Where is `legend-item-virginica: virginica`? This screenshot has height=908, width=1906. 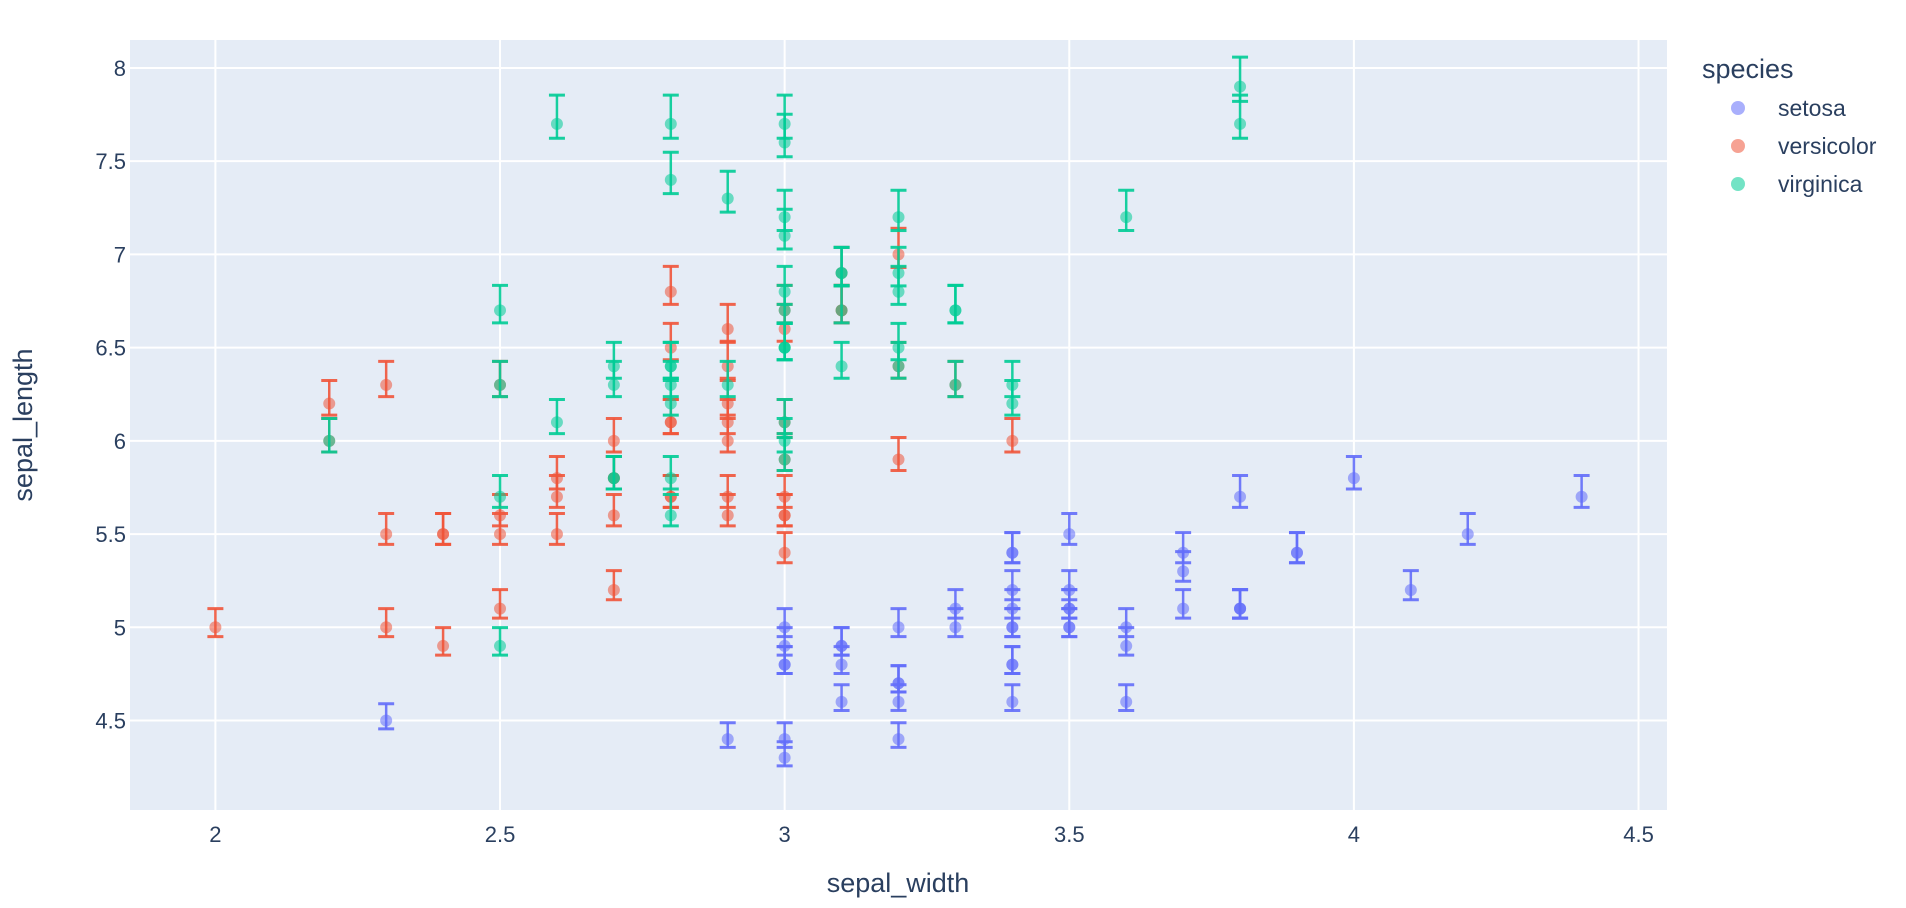 legend-item-virginica: virginica is located at coordinates (1797, 184).